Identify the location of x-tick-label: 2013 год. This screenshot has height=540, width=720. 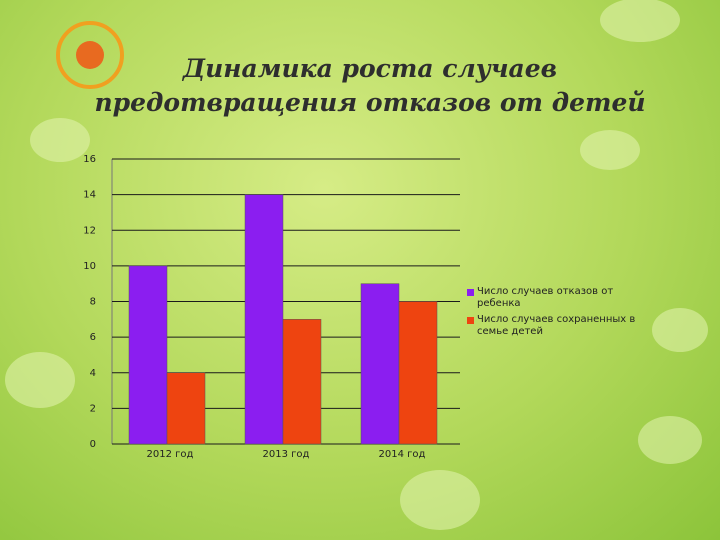
(286, 454).